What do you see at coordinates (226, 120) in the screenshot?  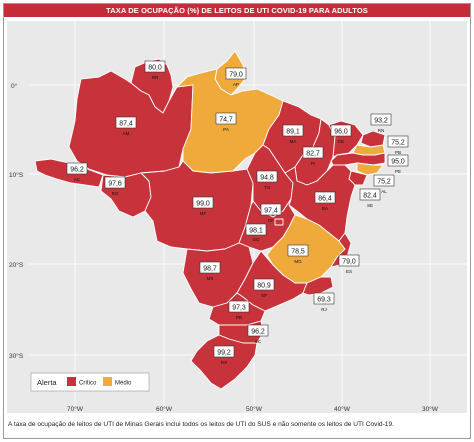 I see `value-pa: 74,7` at bounding box center [226, 120].